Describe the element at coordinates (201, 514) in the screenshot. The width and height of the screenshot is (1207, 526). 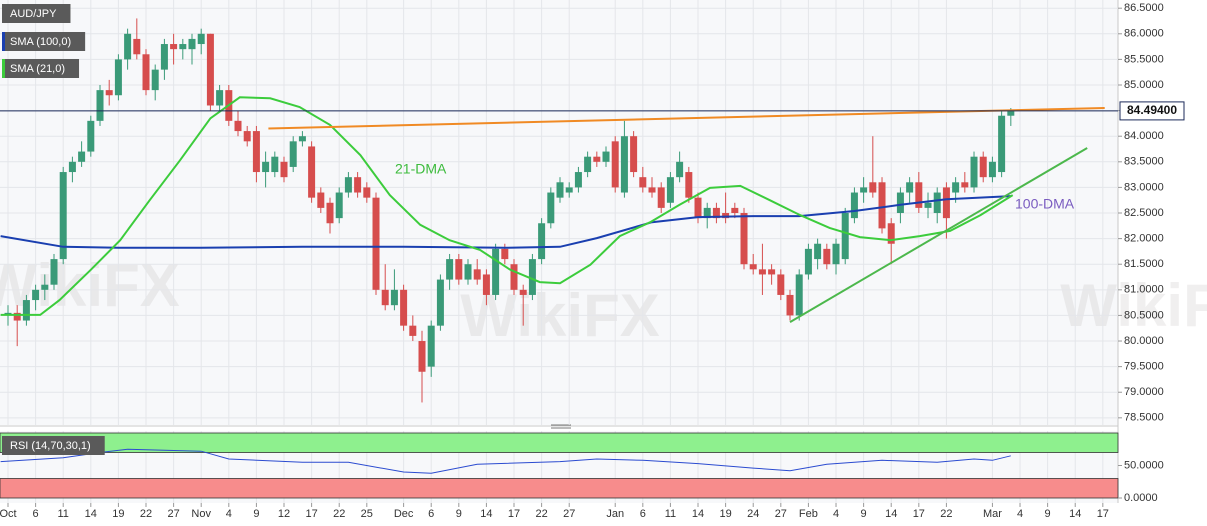
I see `x-tick-label: Nov` at that location.